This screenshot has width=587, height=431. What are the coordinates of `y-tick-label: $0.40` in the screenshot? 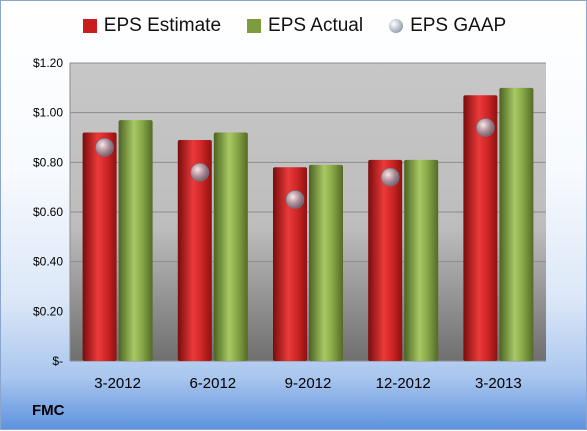 It's located at (48, 262).